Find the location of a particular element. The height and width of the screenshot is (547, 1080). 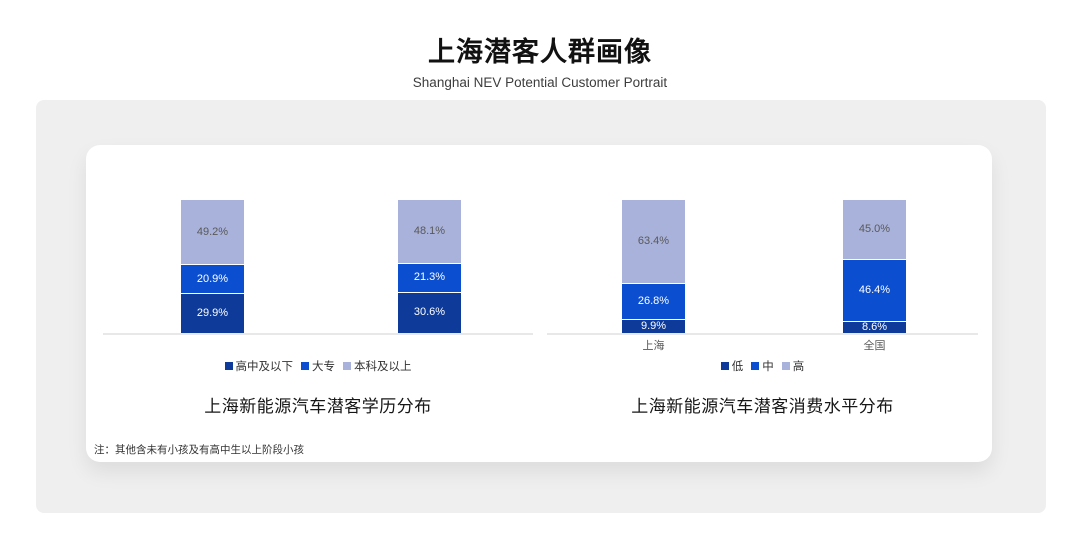

stacked-bar: 30.6% 21.3% 48.1% is located at coordinates (429, 266).